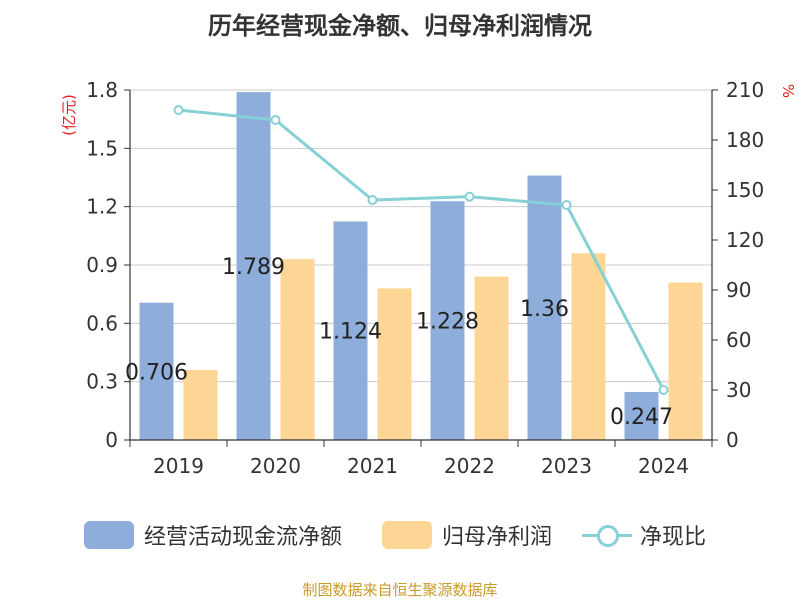 The width and height of the screenshot is (800, 600). I want to click on data-label: 0.706, so click(156, 372).